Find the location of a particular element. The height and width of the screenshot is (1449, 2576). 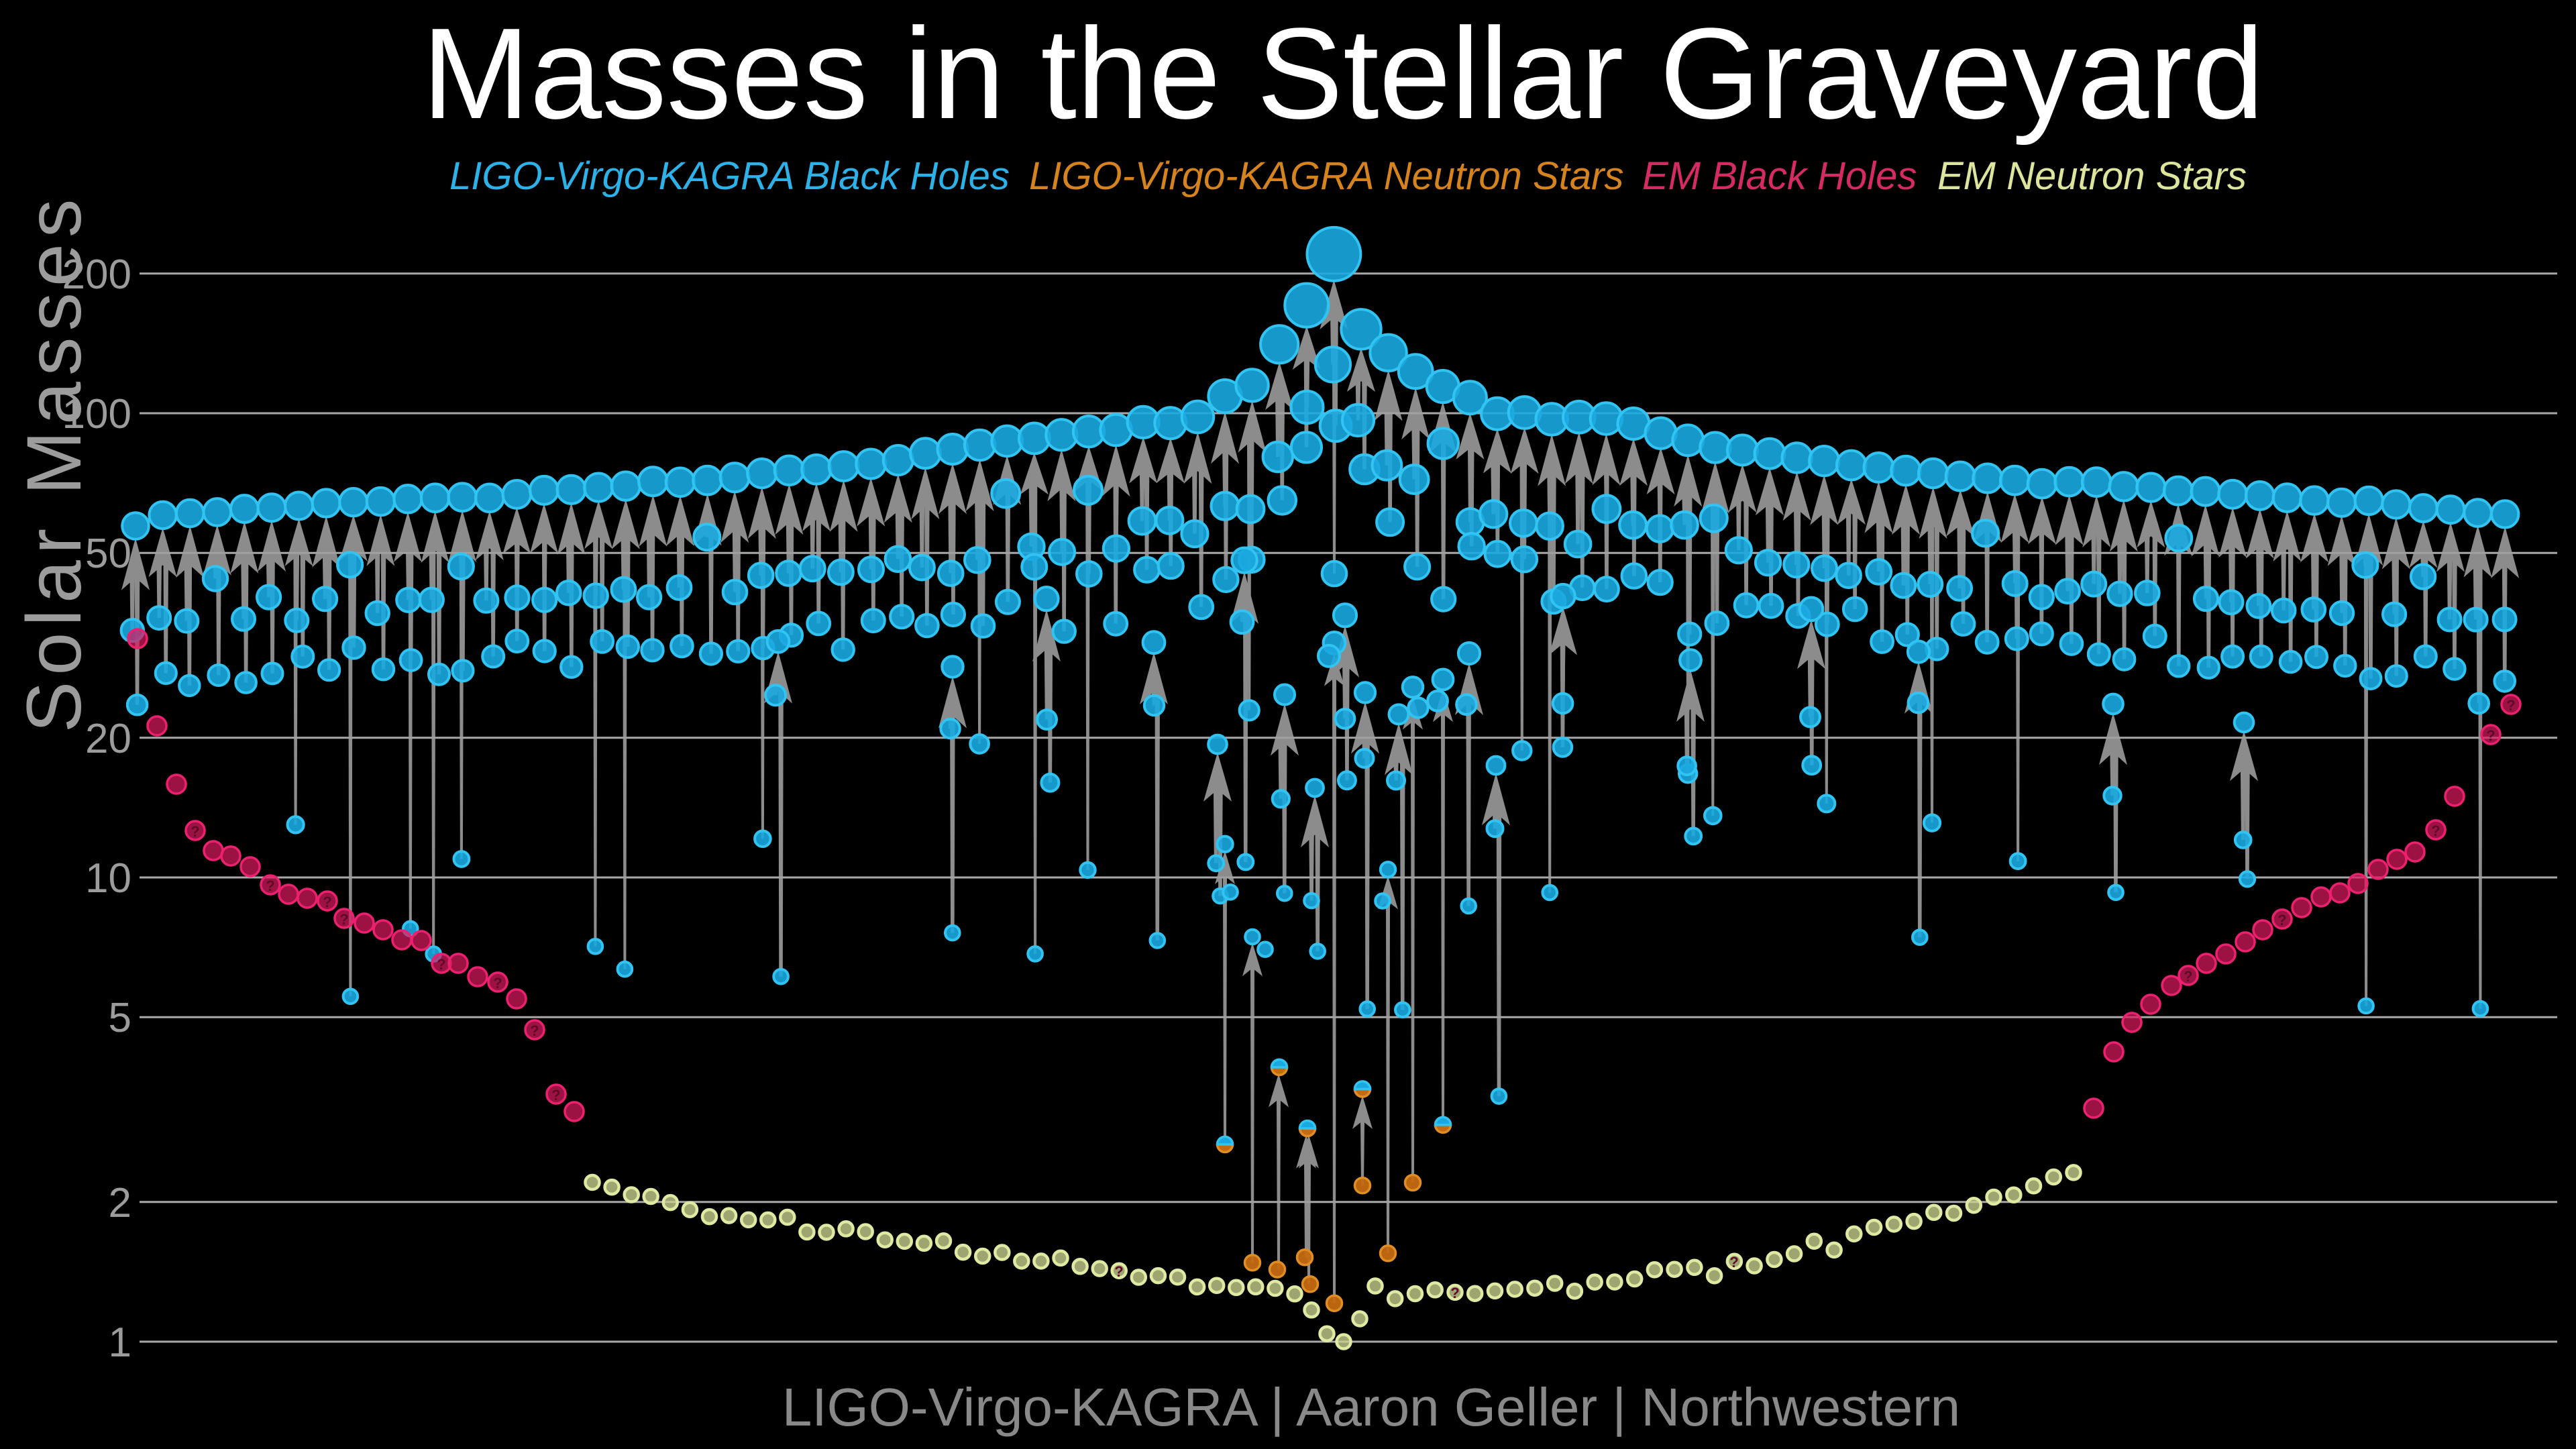

svg-text: LIGO-Virgo-KAGRA Neutron Stars is located at coordinates (1326, 176).